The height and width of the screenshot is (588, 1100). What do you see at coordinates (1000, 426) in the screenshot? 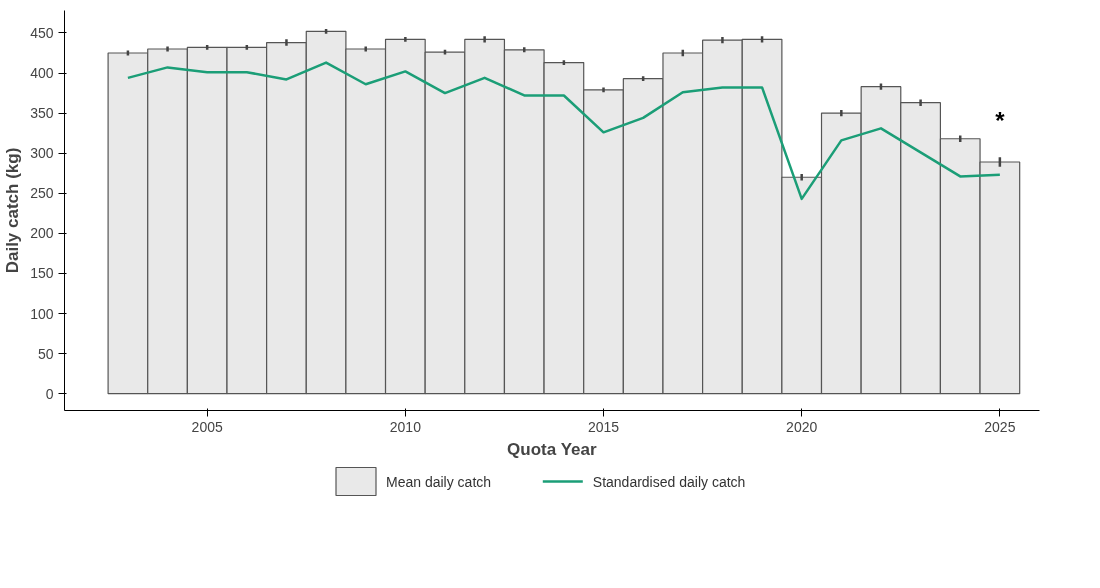
I see `x-tick-label: 2025` at bounding box center [1000, 426].